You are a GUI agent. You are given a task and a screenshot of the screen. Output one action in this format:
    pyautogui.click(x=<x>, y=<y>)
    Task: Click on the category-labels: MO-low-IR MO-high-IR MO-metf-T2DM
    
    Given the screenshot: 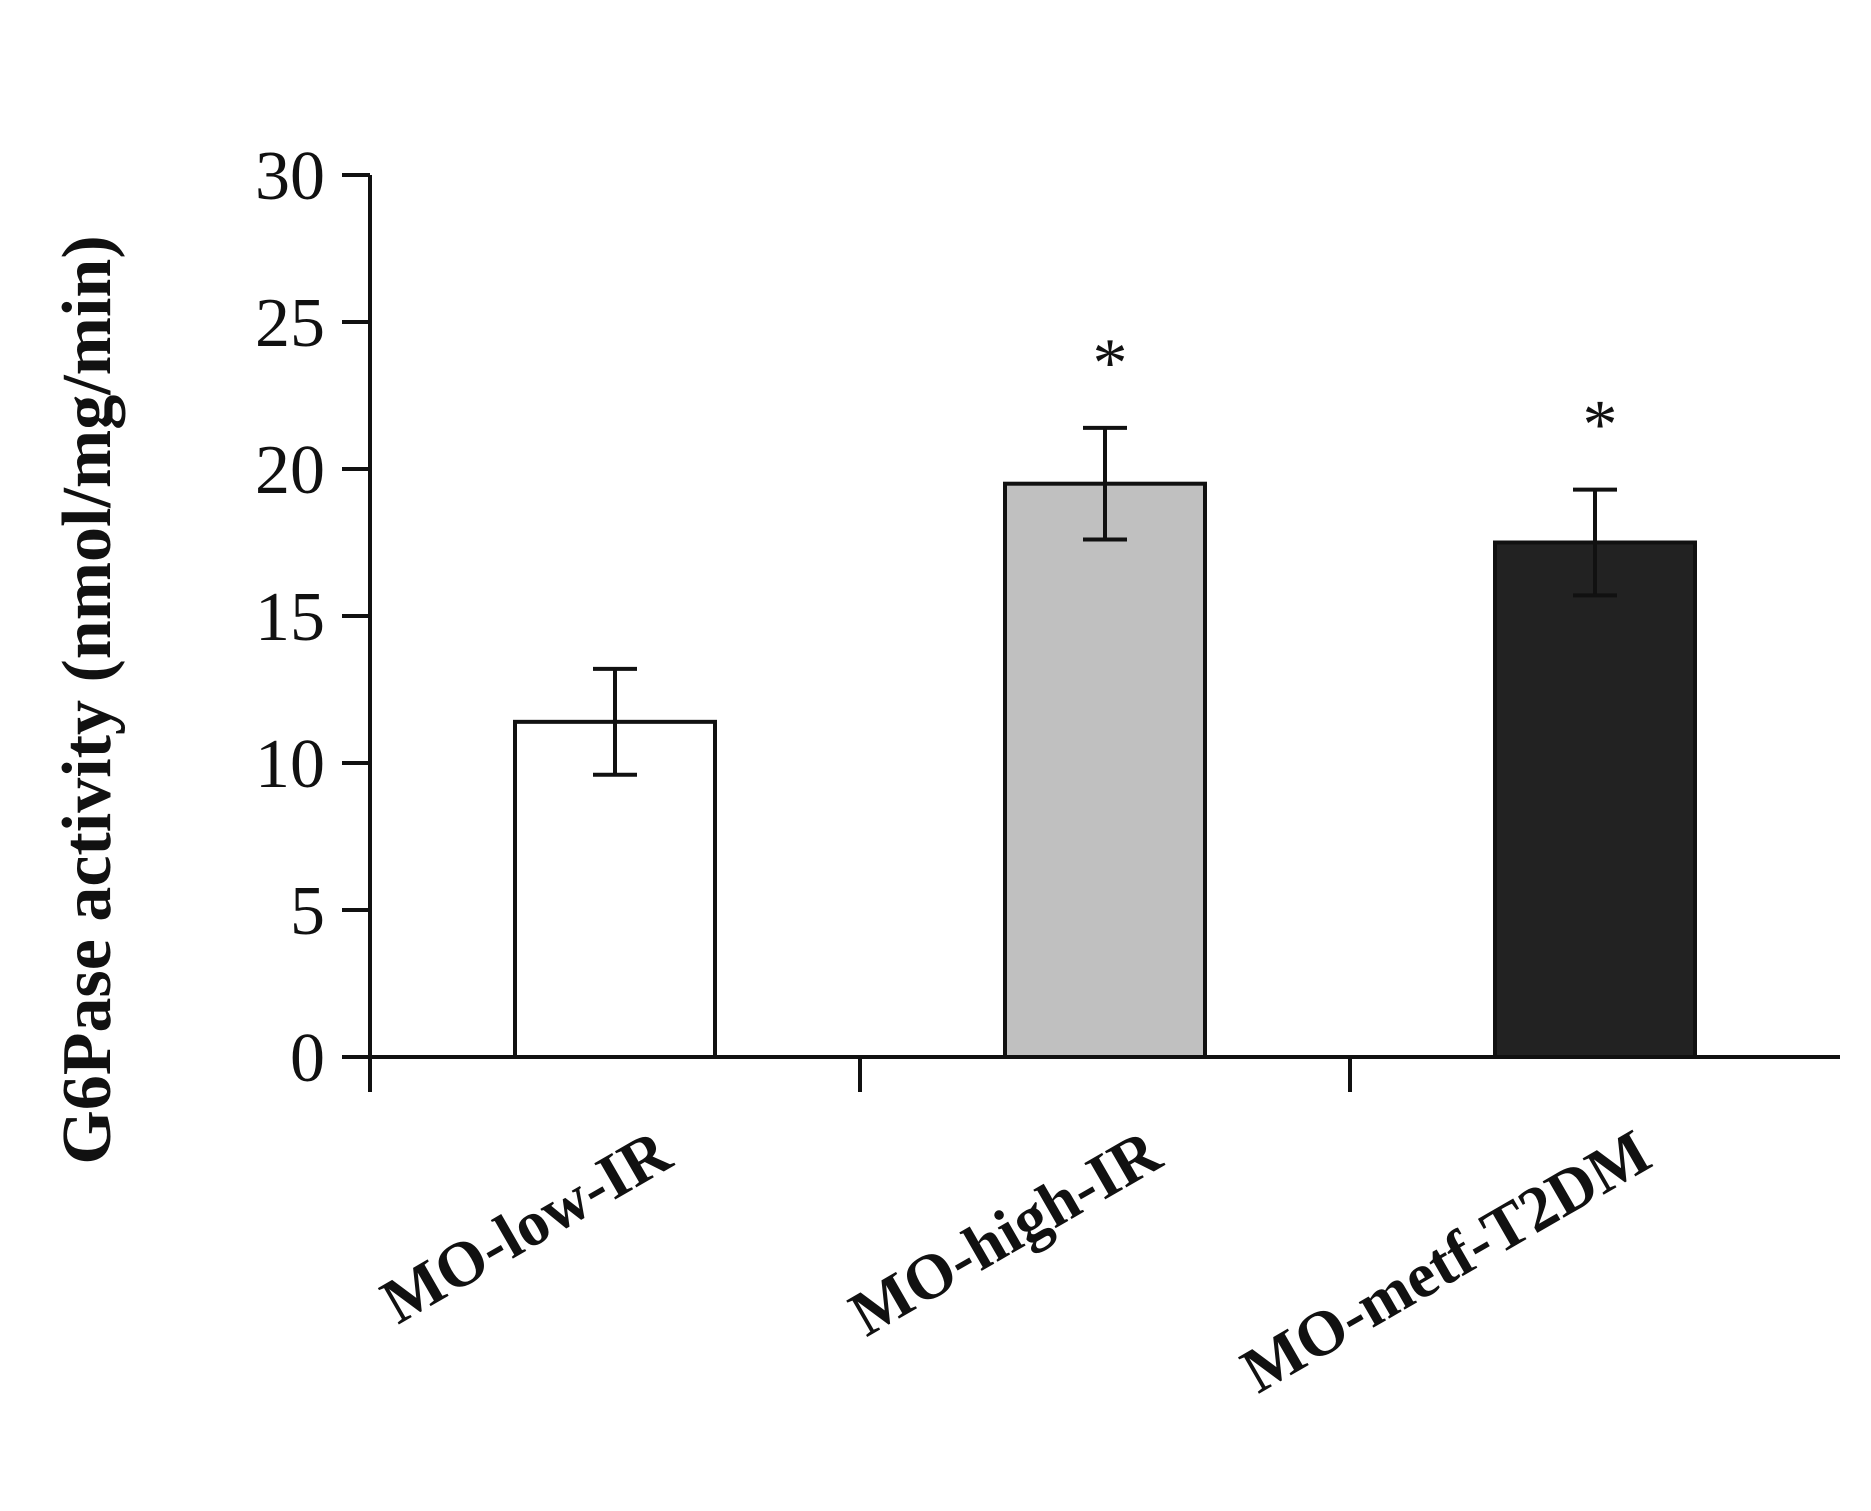 What is the action you would take?
    pyautogui.click(x=1015, y=1260)
    